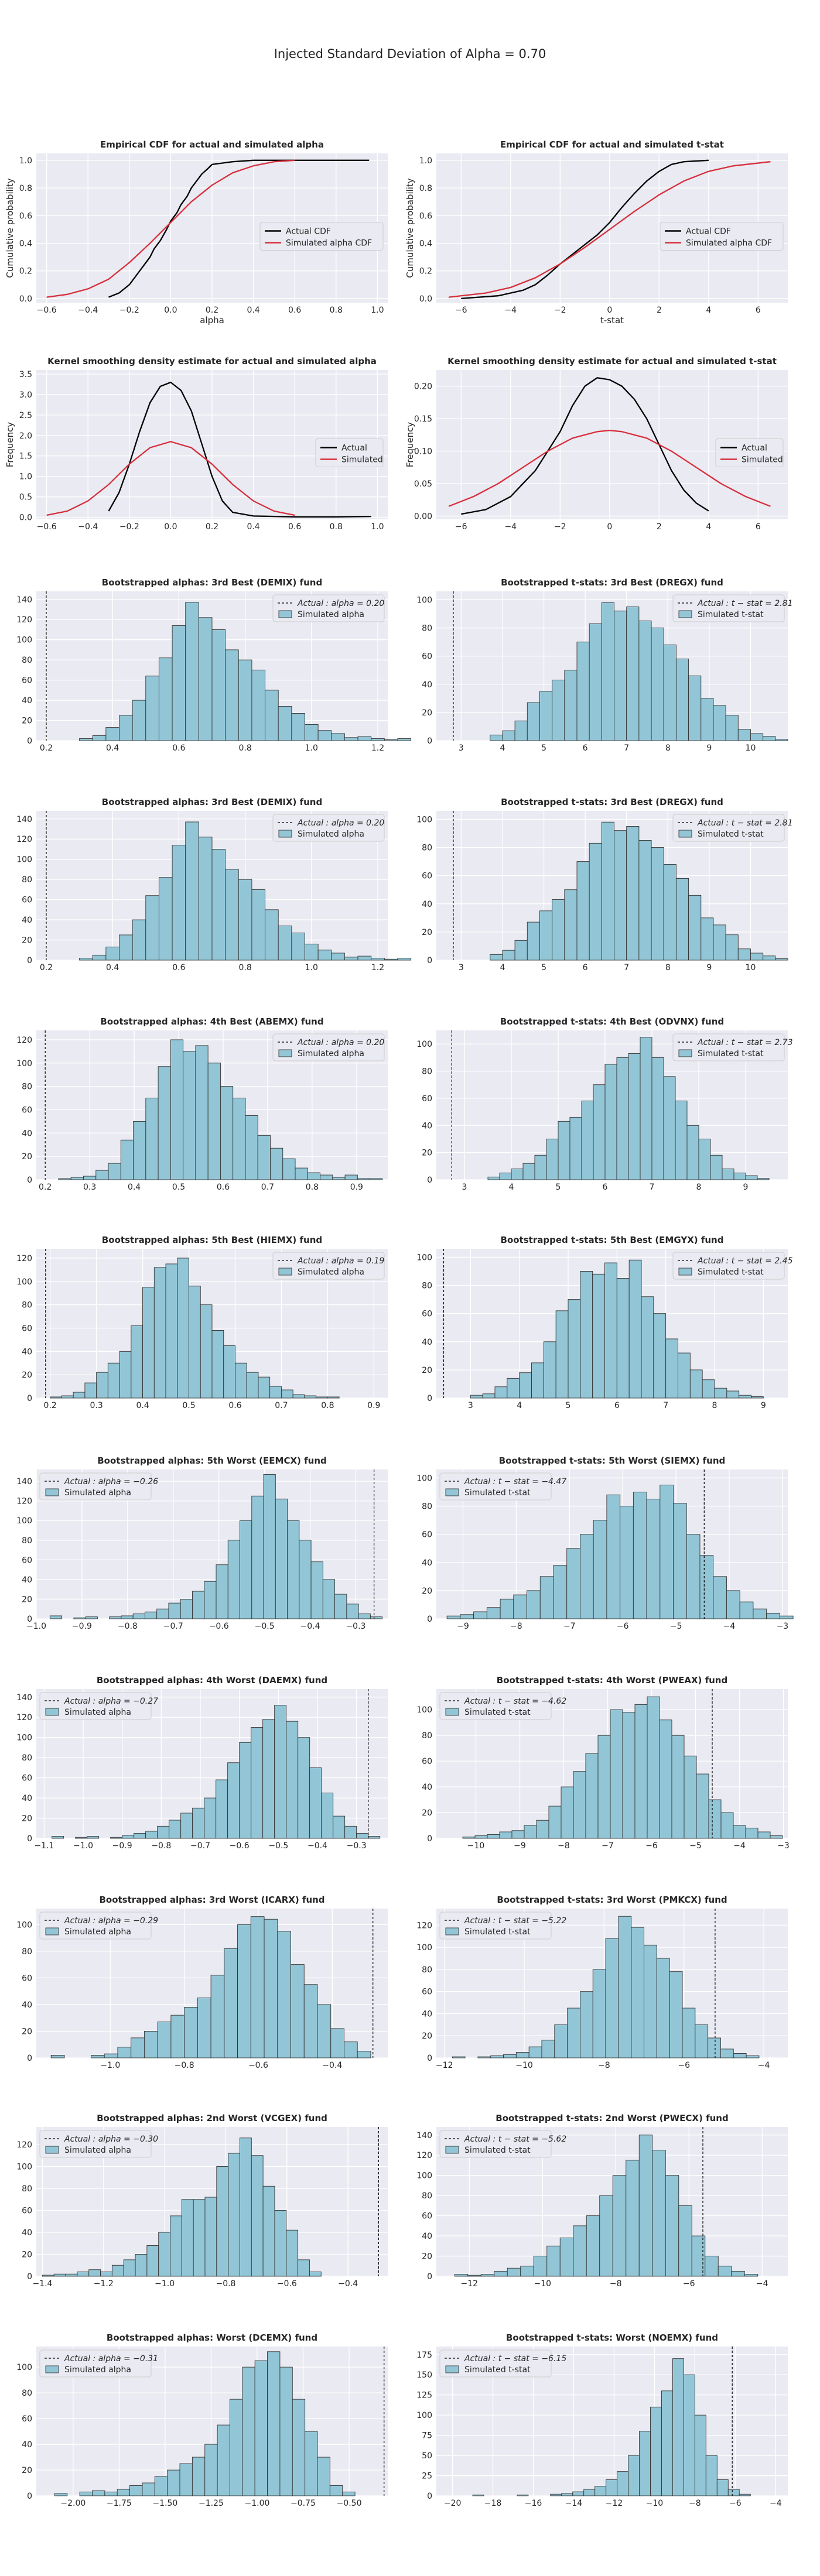 The height and width of the screenshot is (2576, 820). I want to click on legend-label-actual: Actual : alpha = −0.27, so click(111, 1701).